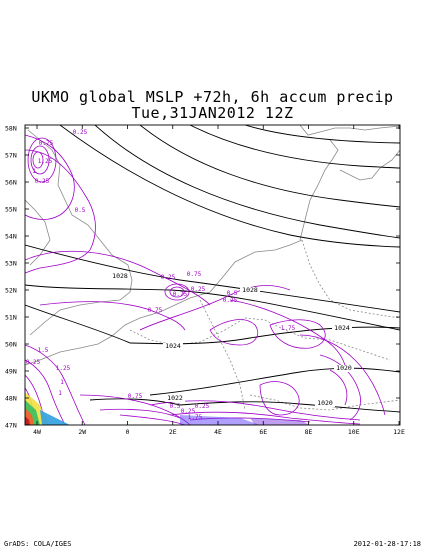 This screenshot has height=550, width=425. Describe the element at coordinates (38, 544) in the screenshot. I see `footer-credit: GrADS: COLA/IGES` at that location.